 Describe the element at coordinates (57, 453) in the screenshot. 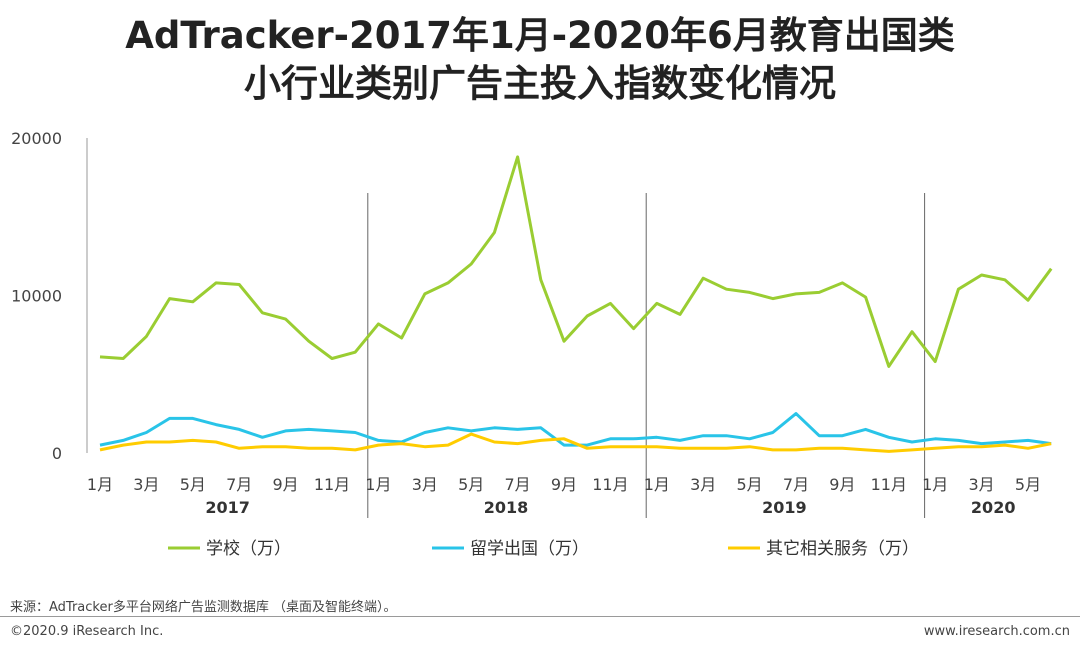

I see `y-tick-label: 0` at that location.